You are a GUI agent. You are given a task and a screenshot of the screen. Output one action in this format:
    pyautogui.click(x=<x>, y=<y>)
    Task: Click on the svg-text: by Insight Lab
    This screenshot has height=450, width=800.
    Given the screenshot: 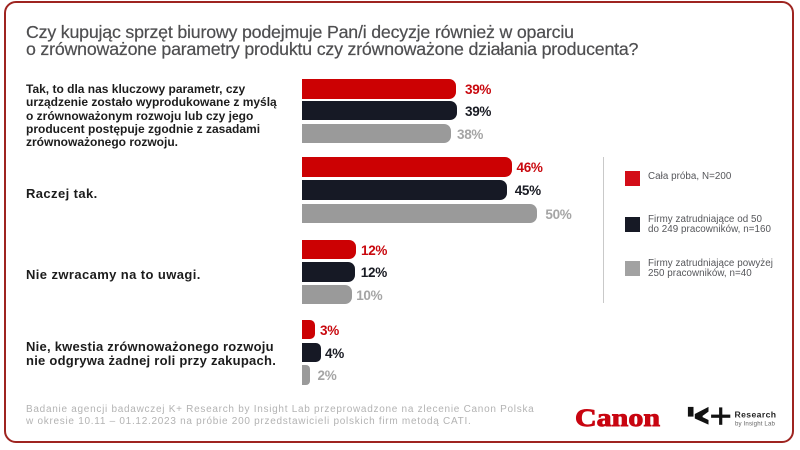 What is the action you would take?
    pyautogui.click(x=755, y=424)
    